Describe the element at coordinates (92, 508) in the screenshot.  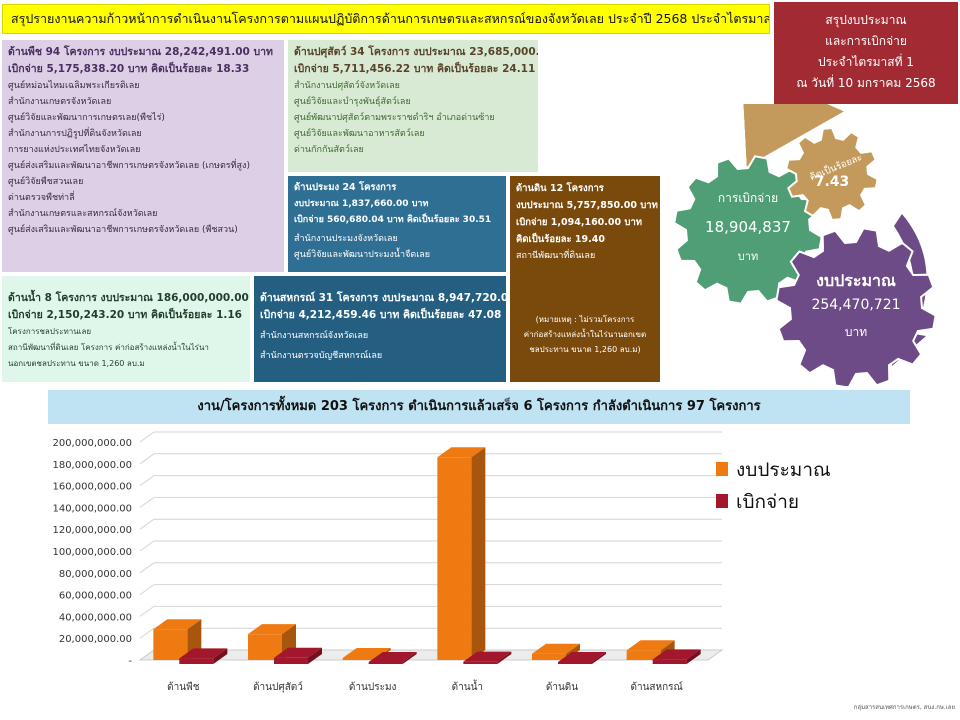
I see `y-tick-label: 140,000,000.00` at that location.